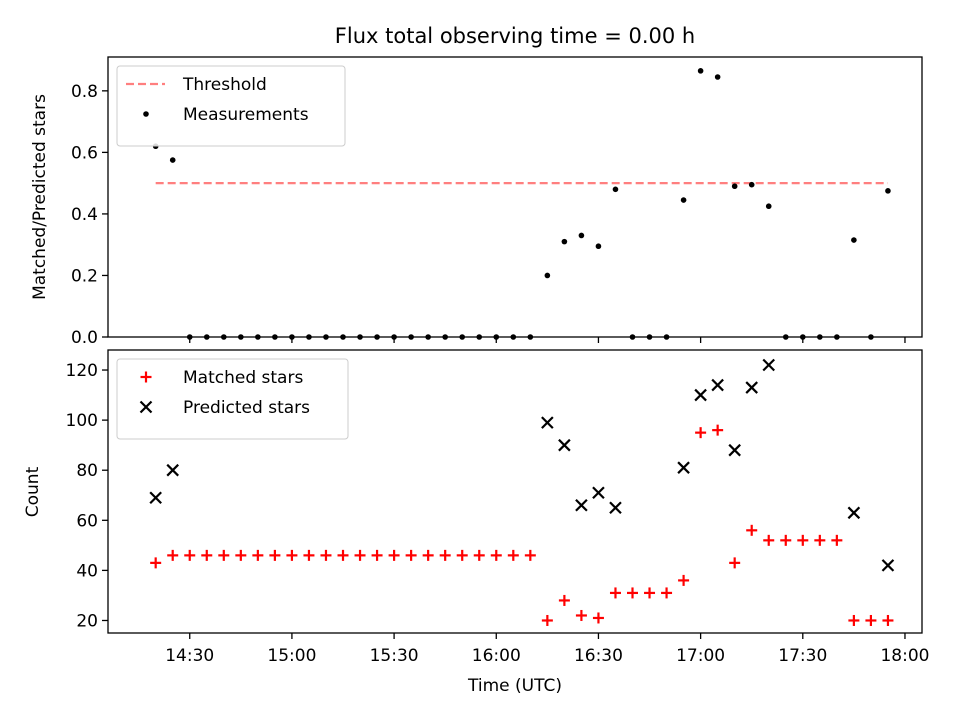 This screenshot has width=960, height=720. I want to click on x-tick-label: 14:30, so click(189, 656).